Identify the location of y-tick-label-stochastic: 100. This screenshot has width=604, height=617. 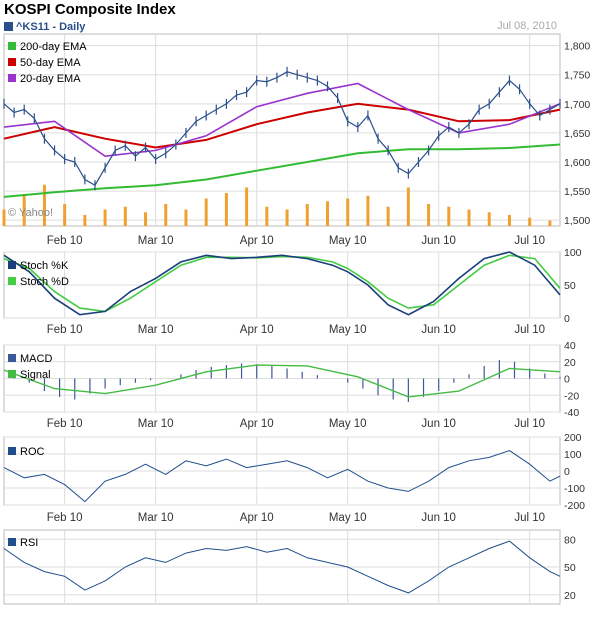
(573, 253).